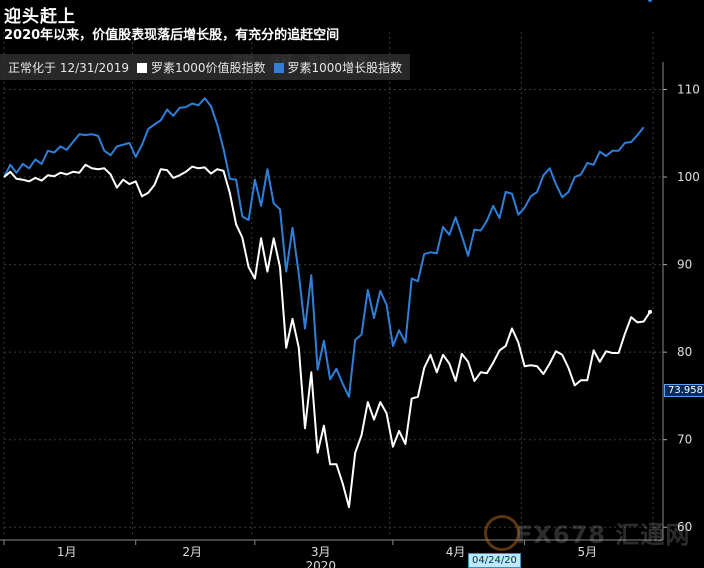  What do you see at coordinates (587, 552) in the screenshot?
I see `x-tick-label: 5月` at bounding box center [587, 552].